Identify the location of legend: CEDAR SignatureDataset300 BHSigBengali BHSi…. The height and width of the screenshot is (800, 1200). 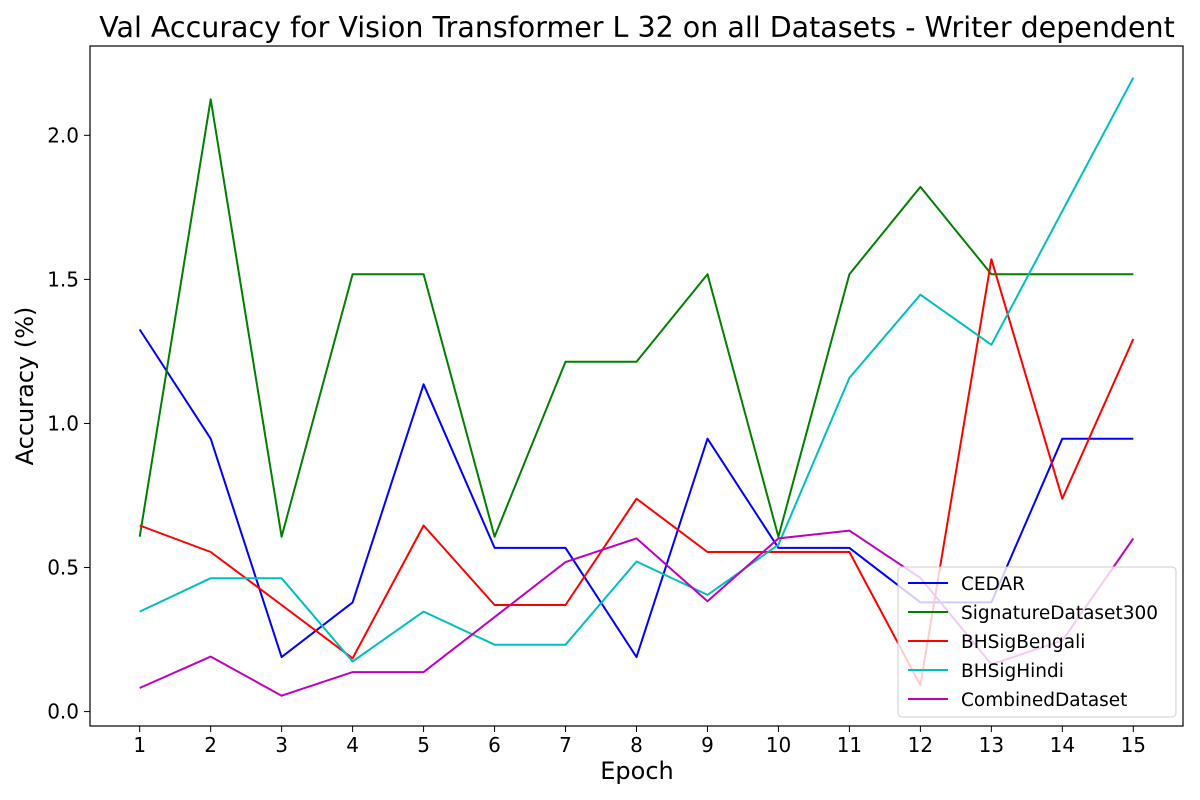
(1037, 642).